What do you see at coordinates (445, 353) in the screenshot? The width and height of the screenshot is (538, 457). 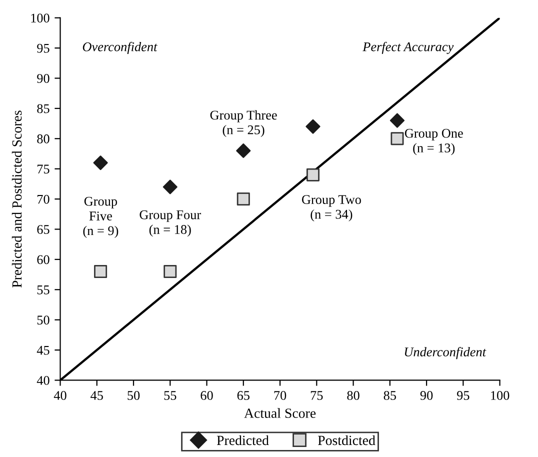 I see `annotation: Underconfident` at bounding box center [445, 353].